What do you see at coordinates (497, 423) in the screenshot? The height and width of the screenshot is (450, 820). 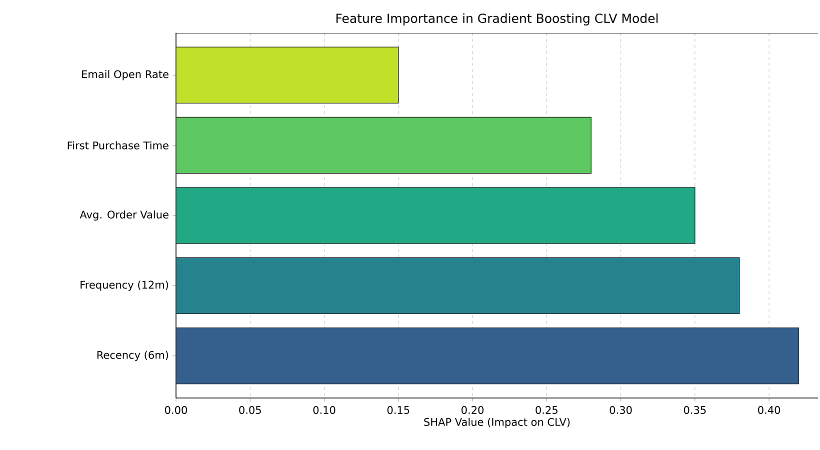 I see `x-axis-title: SHAP Value (Impact on CLV)` at bounding box center [497, 423].